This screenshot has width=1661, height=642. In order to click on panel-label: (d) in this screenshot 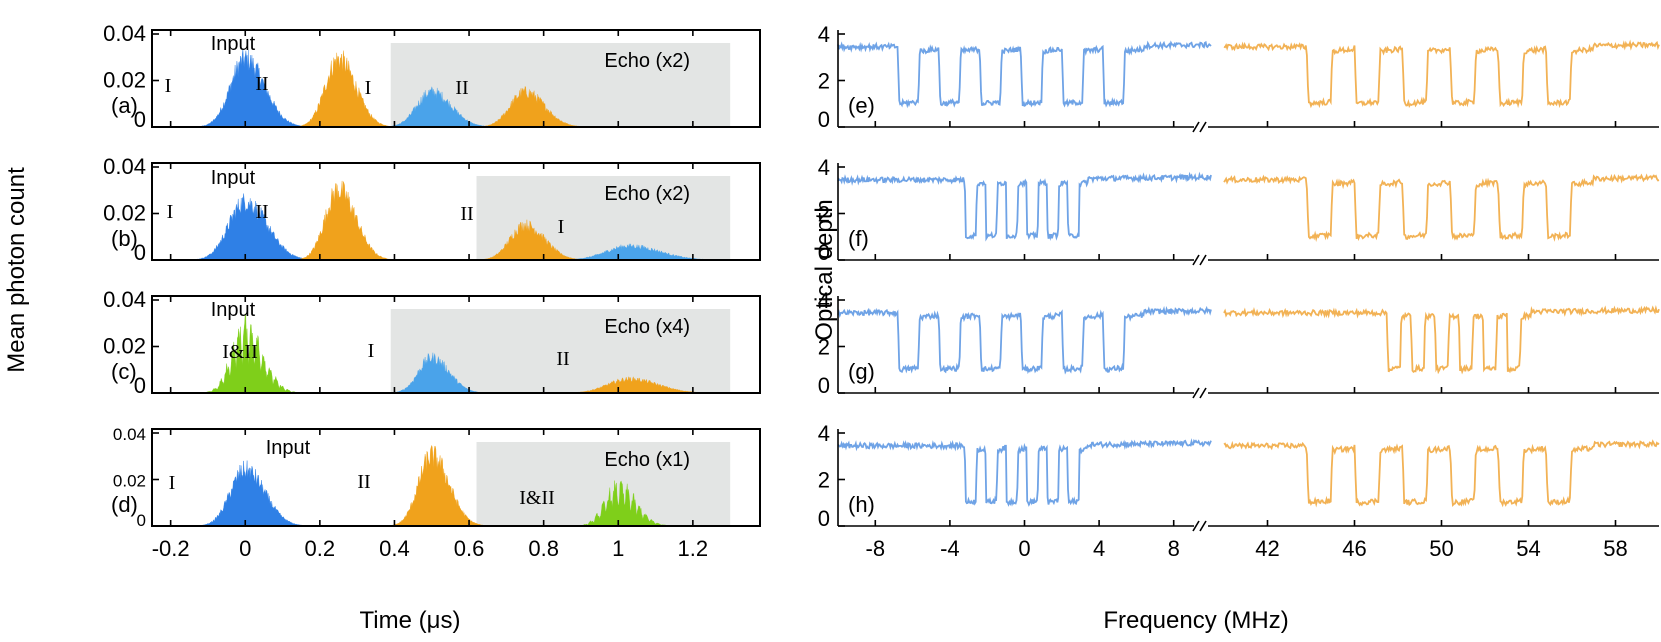, I will do `click(124, 504)`.